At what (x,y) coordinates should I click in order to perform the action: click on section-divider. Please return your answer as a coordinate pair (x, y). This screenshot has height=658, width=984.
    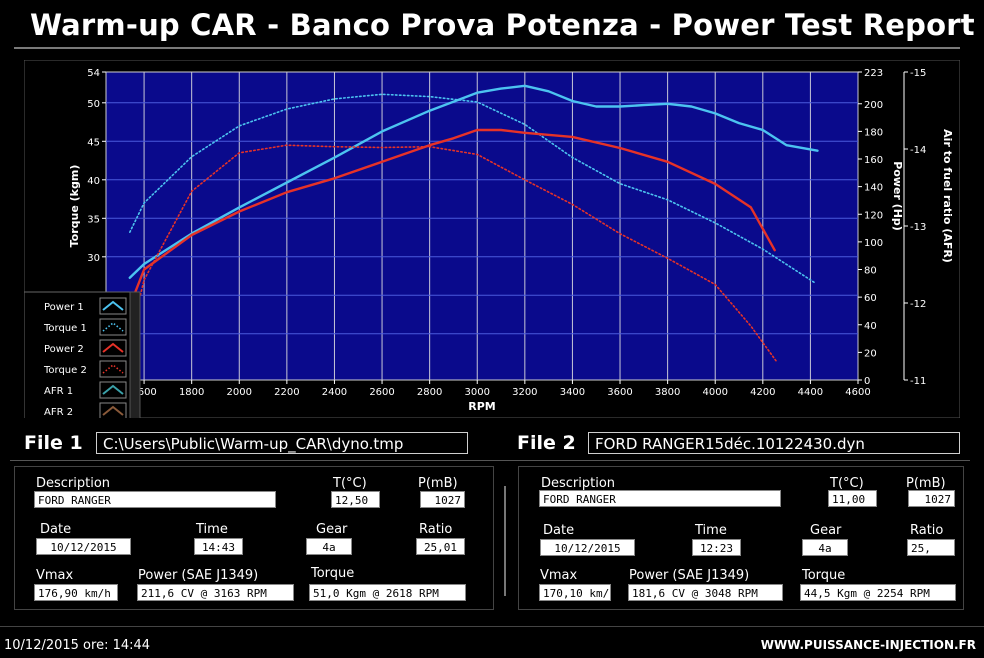
    Looking at the image, I should click on (490, 460).